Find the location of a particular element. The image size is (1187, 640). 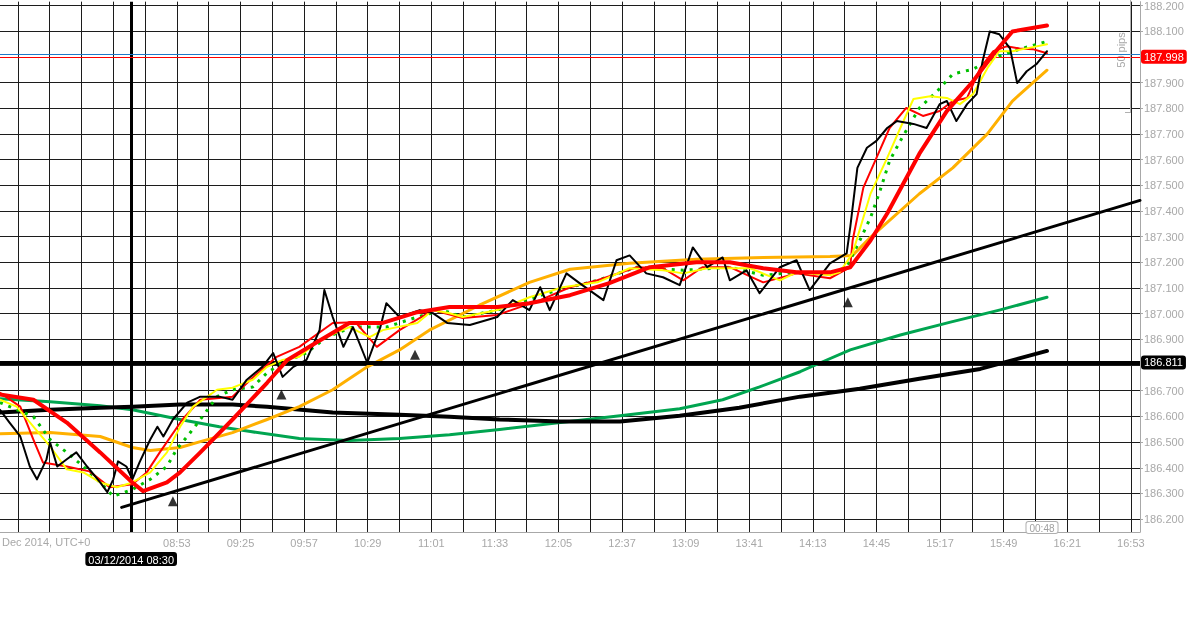

y-tick-label: 187.700 is located at coordinates (1164, 133).